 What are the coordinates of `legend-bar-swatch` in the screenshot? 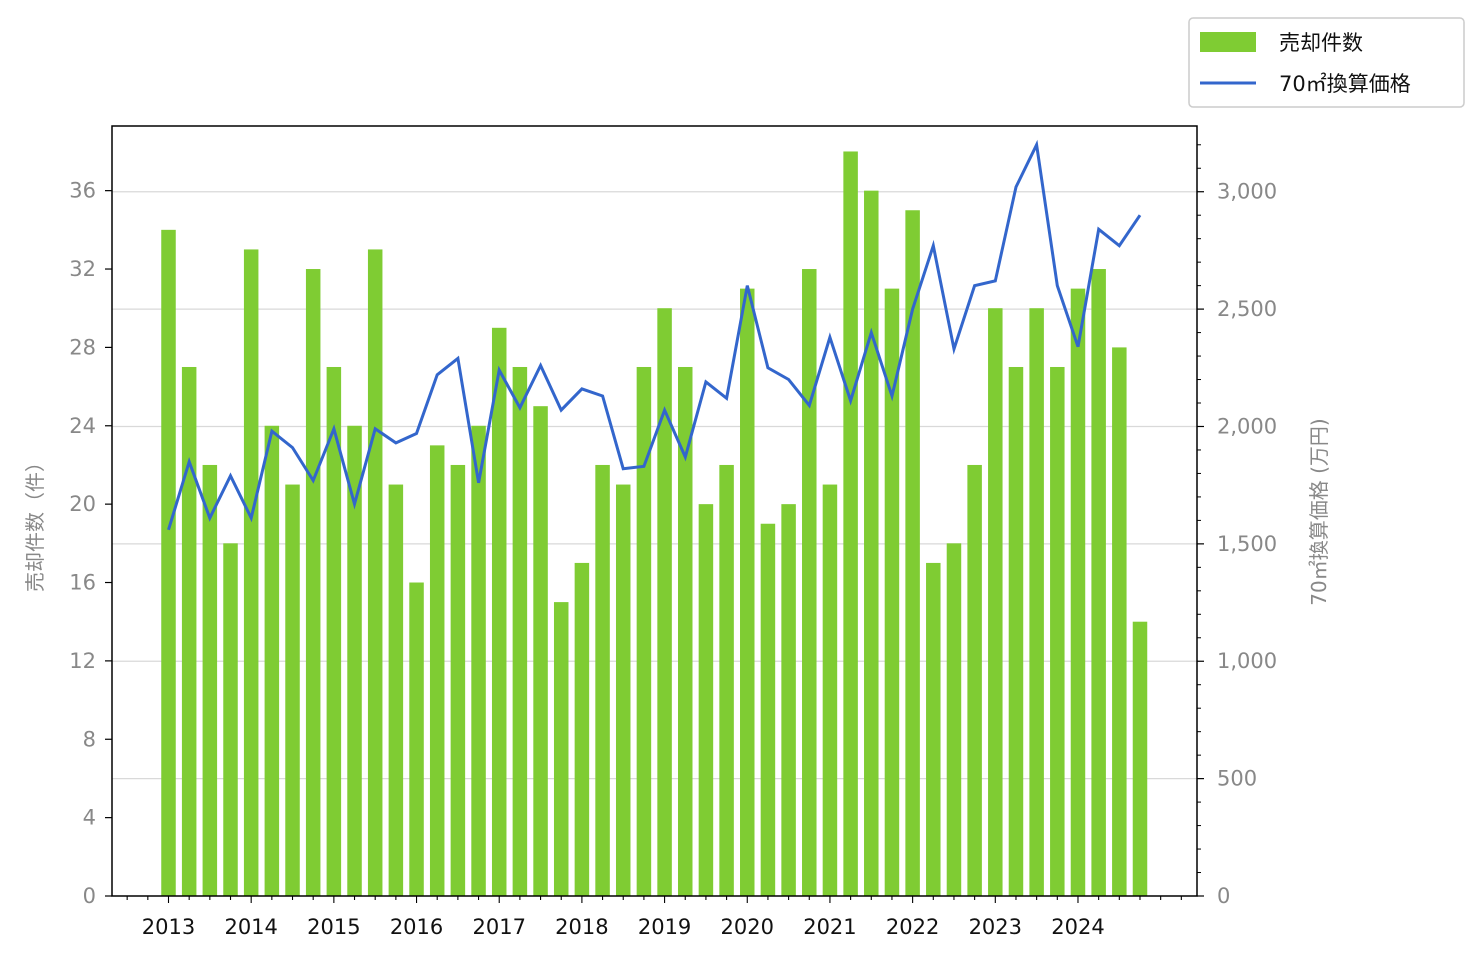 It's located at (1228, 42).